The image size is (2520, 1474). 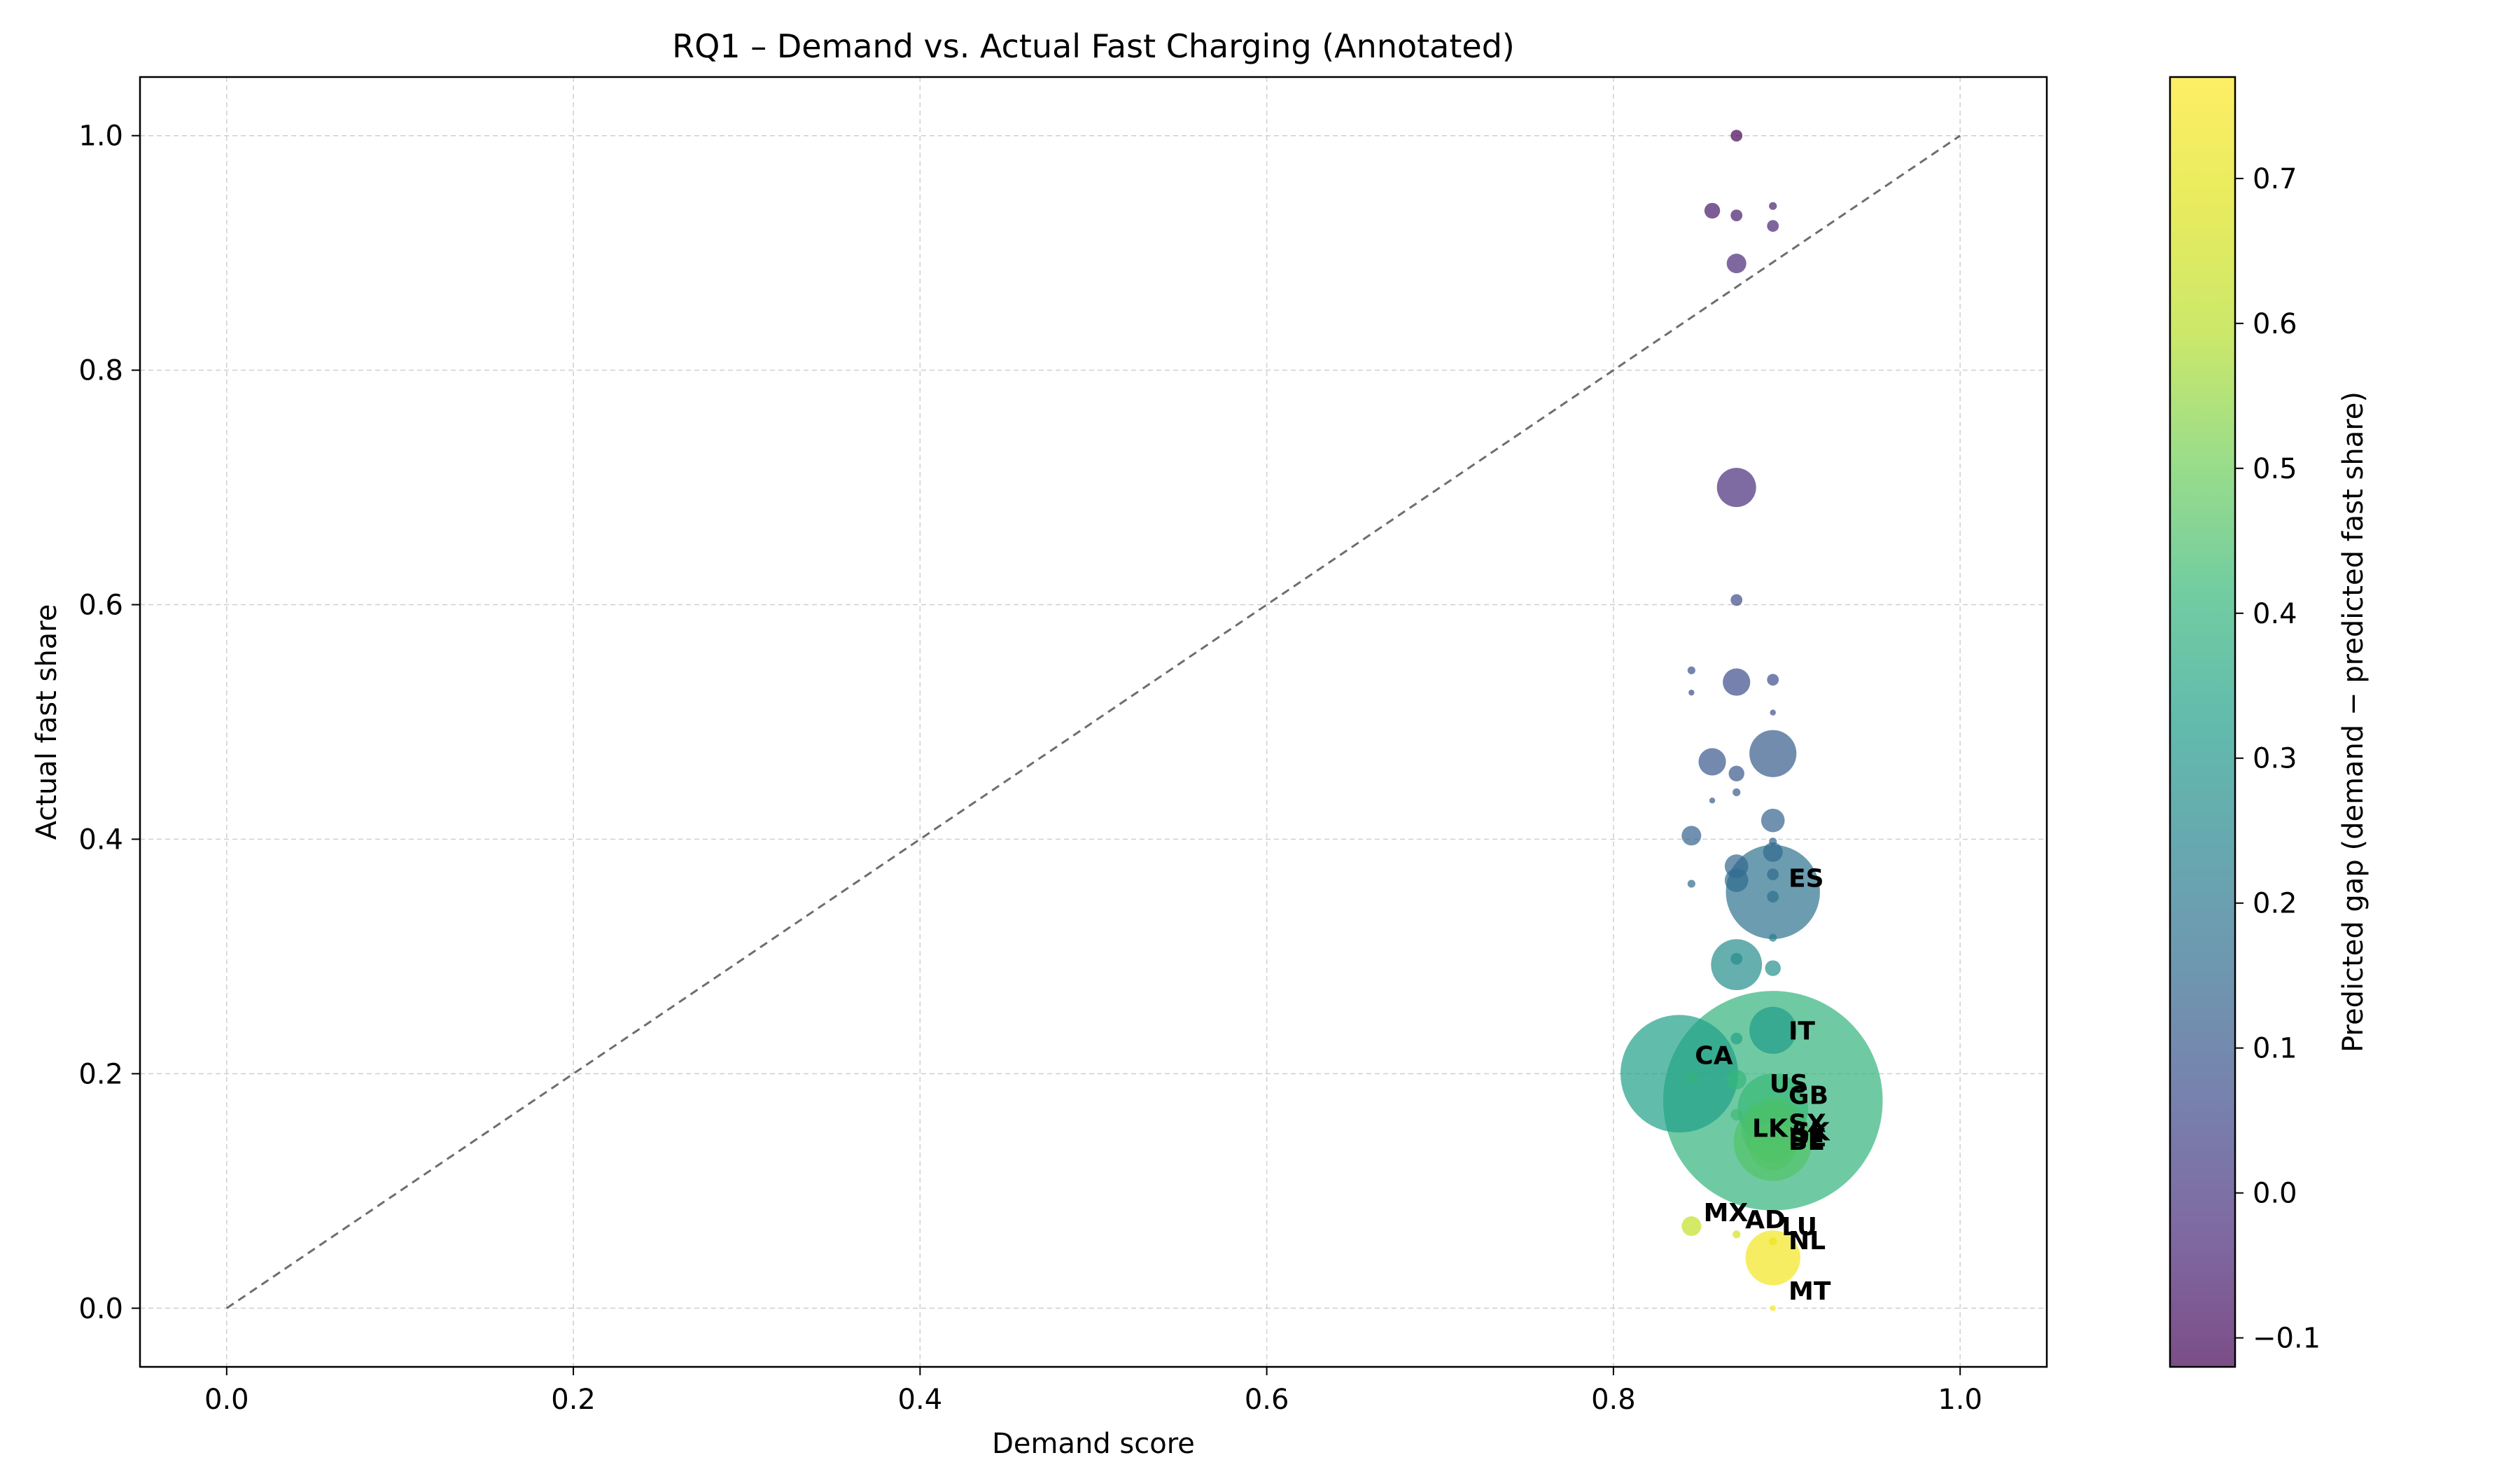 What do you see at coordinates (1773, 1146) in the screenshot?
I see `data-point-be` at bounding box center [1773, 1146].